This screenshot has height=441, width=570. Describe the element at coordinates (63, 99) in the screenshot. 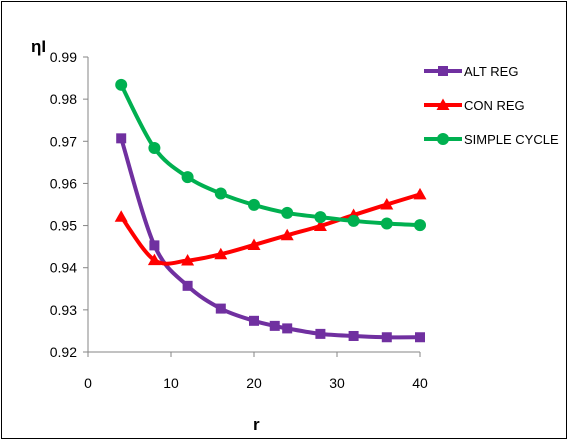

I see `y-tick-label: 0.98` at that location.